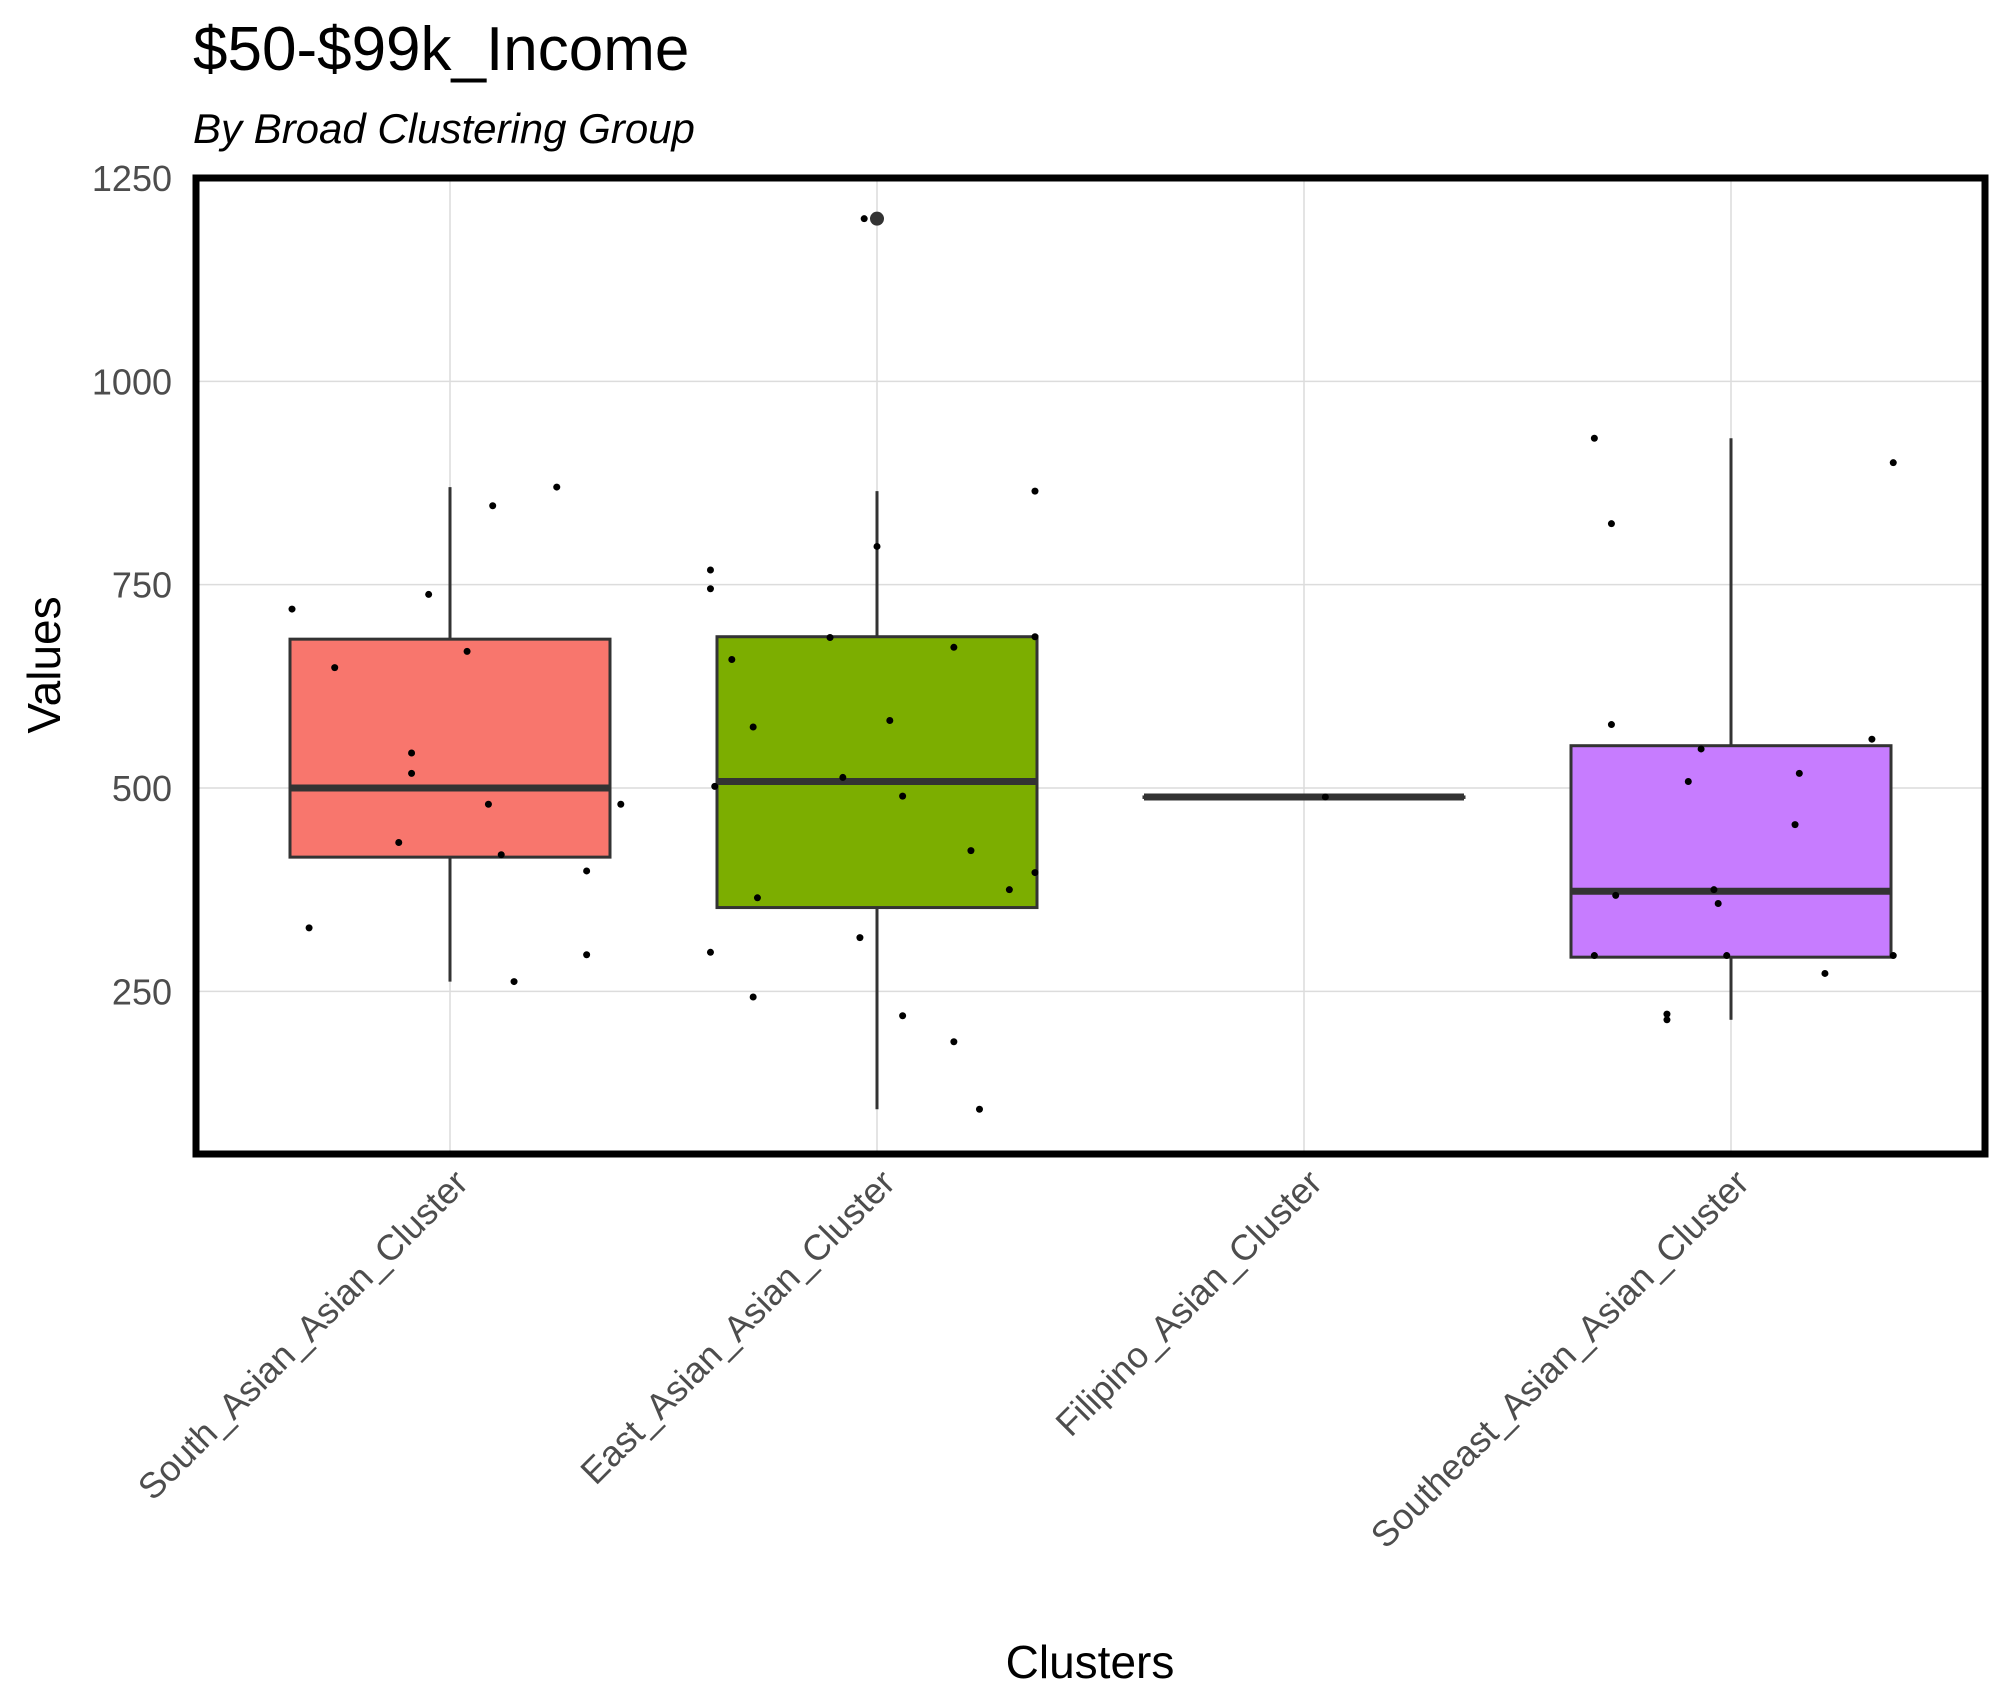  I want to click on box-Filipino_Asian_Cluster, so click(1304, 797).